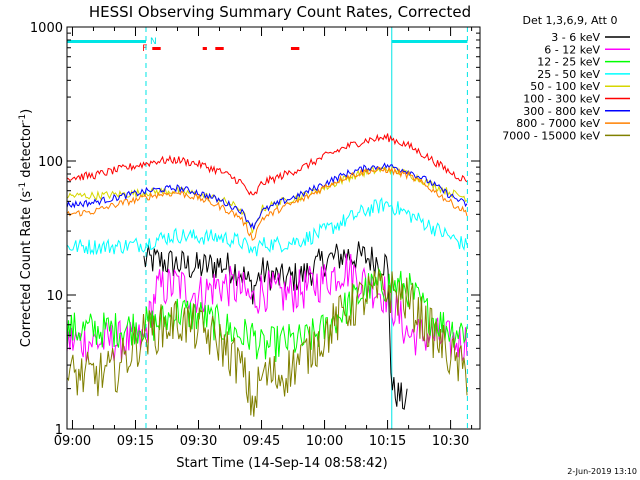  I want to click on night-flag-label: N, so click(153, 42).